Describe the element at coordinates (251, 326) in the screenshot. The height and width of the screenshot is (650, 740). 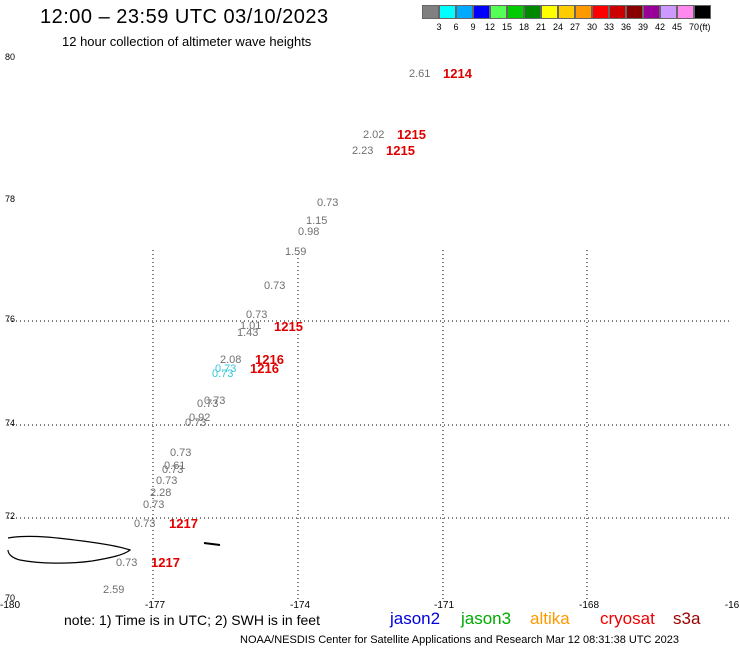
I see `wave-height-label: 1.01` at that location.